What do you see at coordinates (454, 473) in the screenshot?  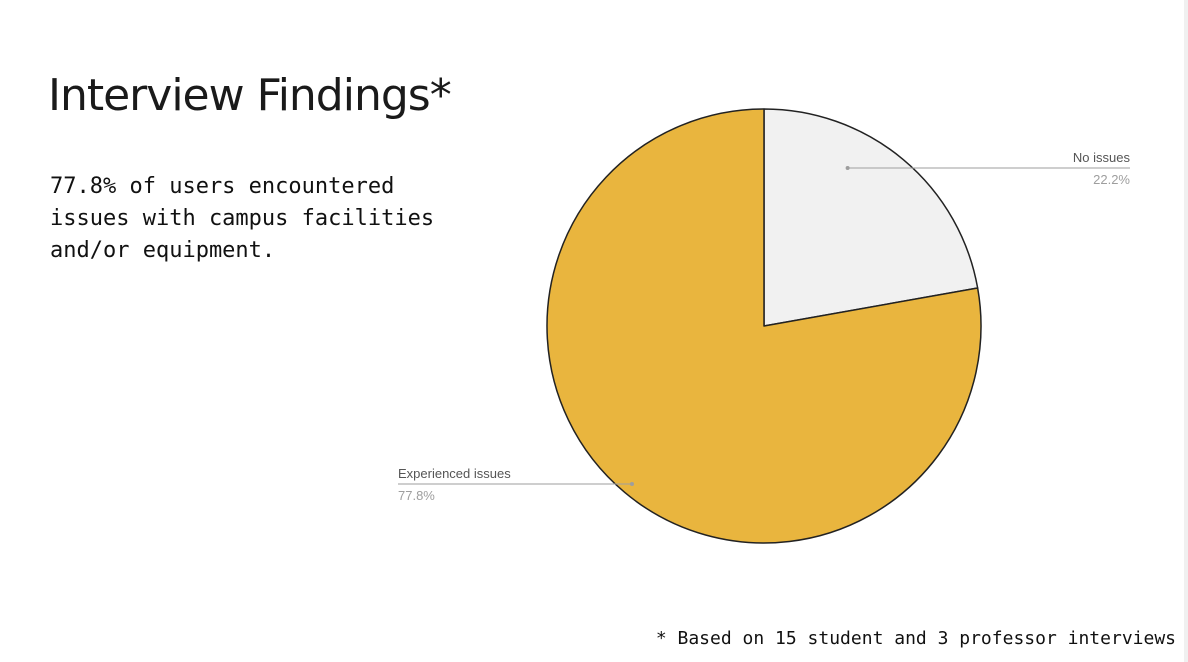 I see `slice-label: Experienced issues` at bounding box center [454, 473].